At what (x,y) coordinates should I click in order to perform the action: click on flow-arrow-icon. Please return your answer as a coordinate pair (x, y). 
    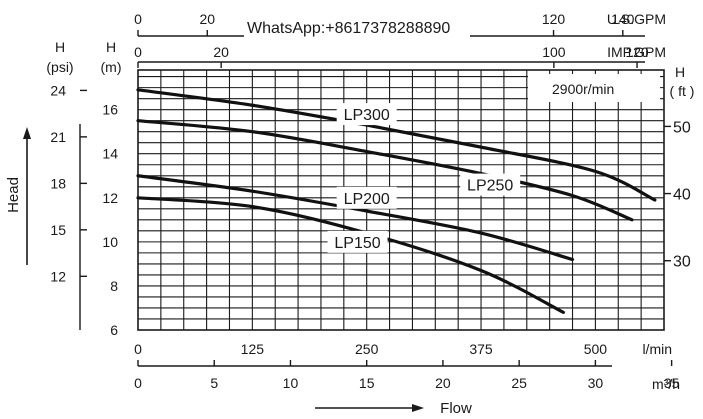
    Looking at the image, I should click on (418, 408).